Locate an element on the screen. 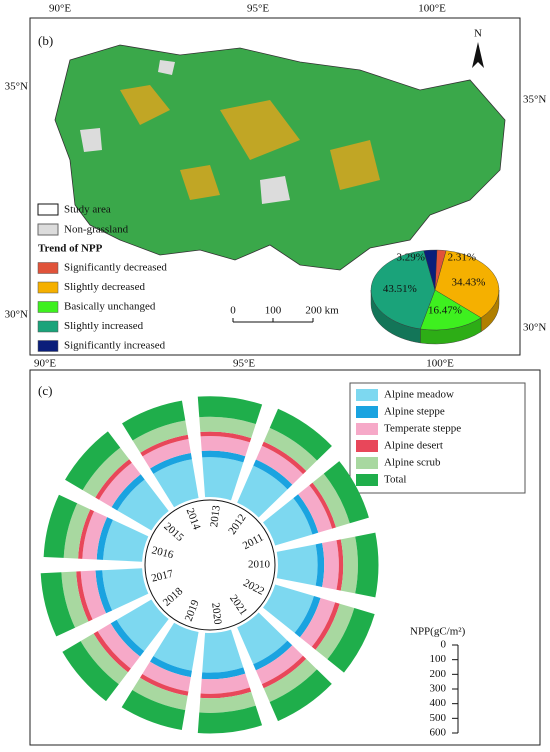  tick-label: 0 is located at coordinates (444, 645).